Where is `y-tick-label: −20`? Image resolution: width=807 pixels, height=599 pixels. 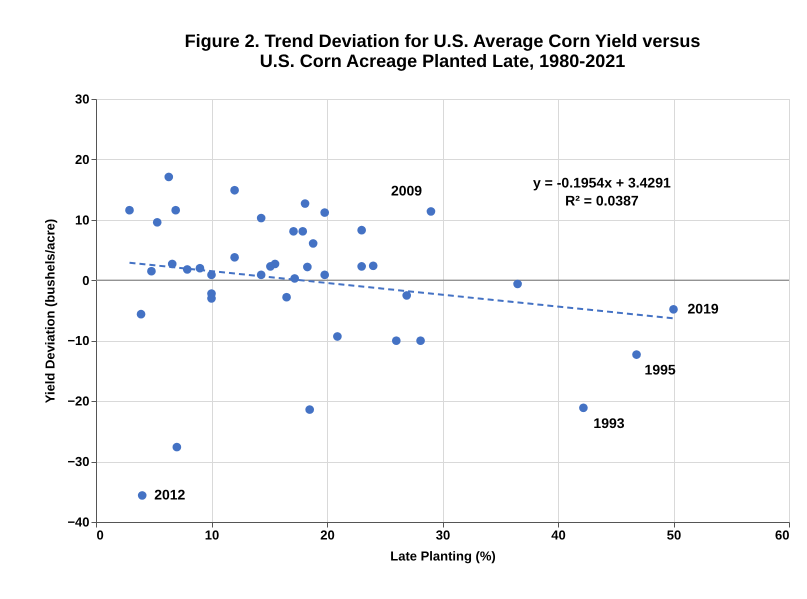 y-tick-label: −20 is located at coordinates (78, 401).